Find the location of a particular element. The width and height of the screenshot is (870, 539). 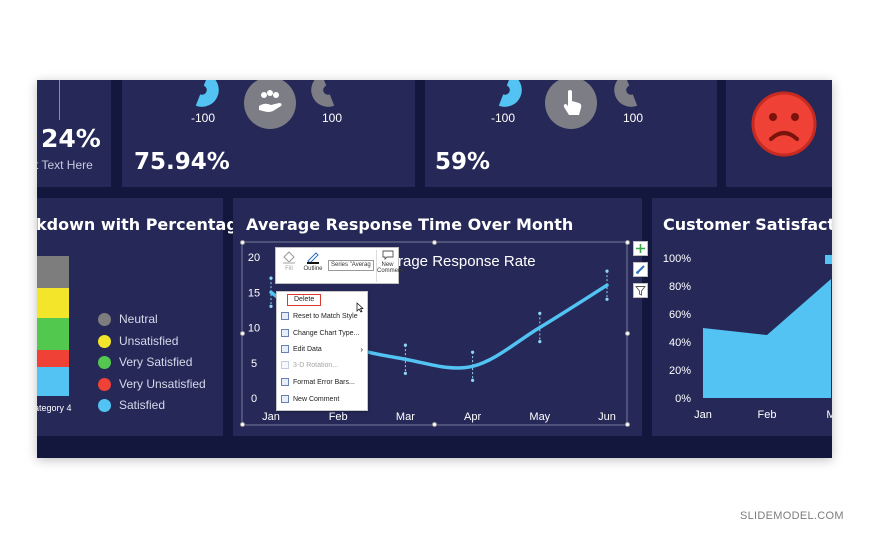

bar-segment-neutral is located at coordinates (53, 272).